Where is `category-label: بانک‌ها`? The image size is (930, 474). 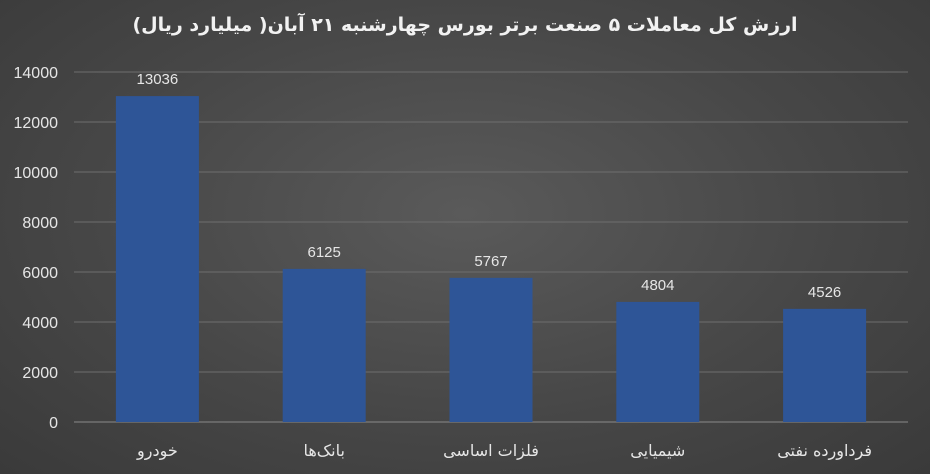 category-label: بانک‌ها is located at coordinates (323, 450).